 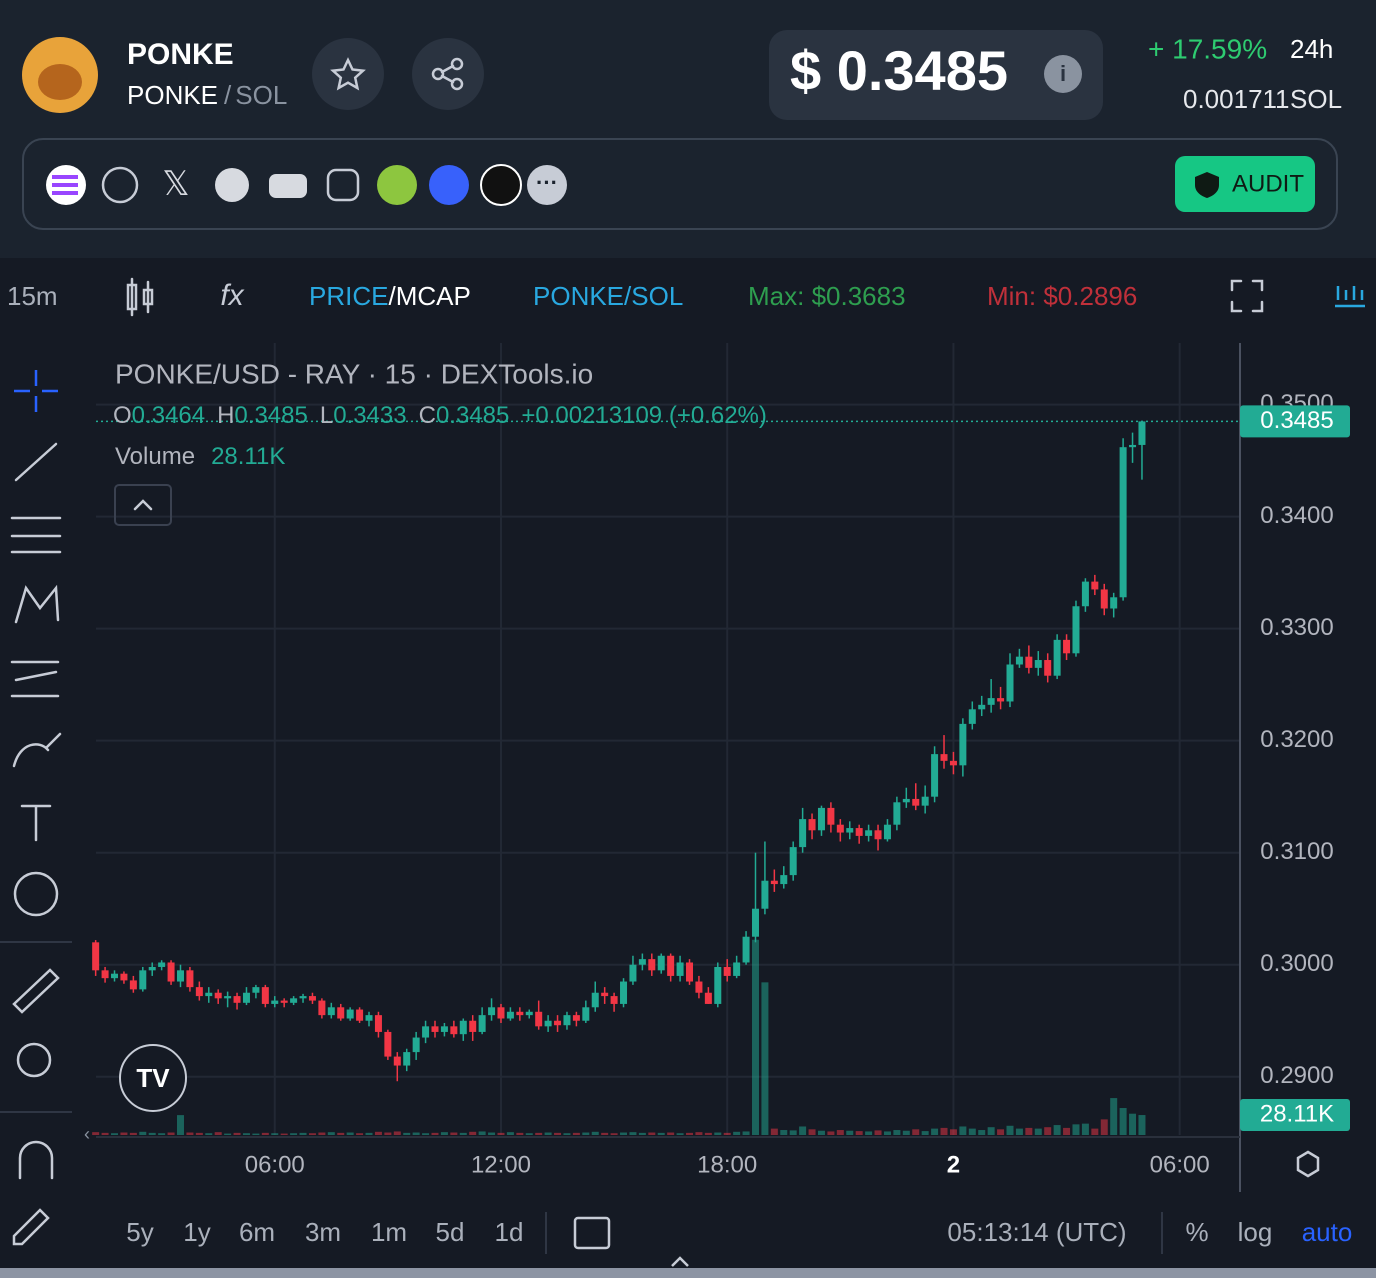 I want to click on auto-toggle: auto, so click(x=1327, y=1232).